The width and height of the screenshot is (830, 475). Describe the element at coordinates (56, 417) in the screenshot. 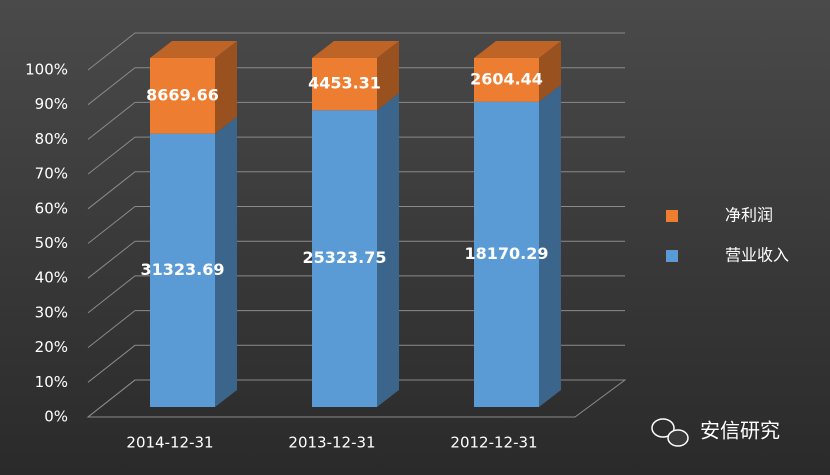

I see `y-tick-label: 0%` at that location.